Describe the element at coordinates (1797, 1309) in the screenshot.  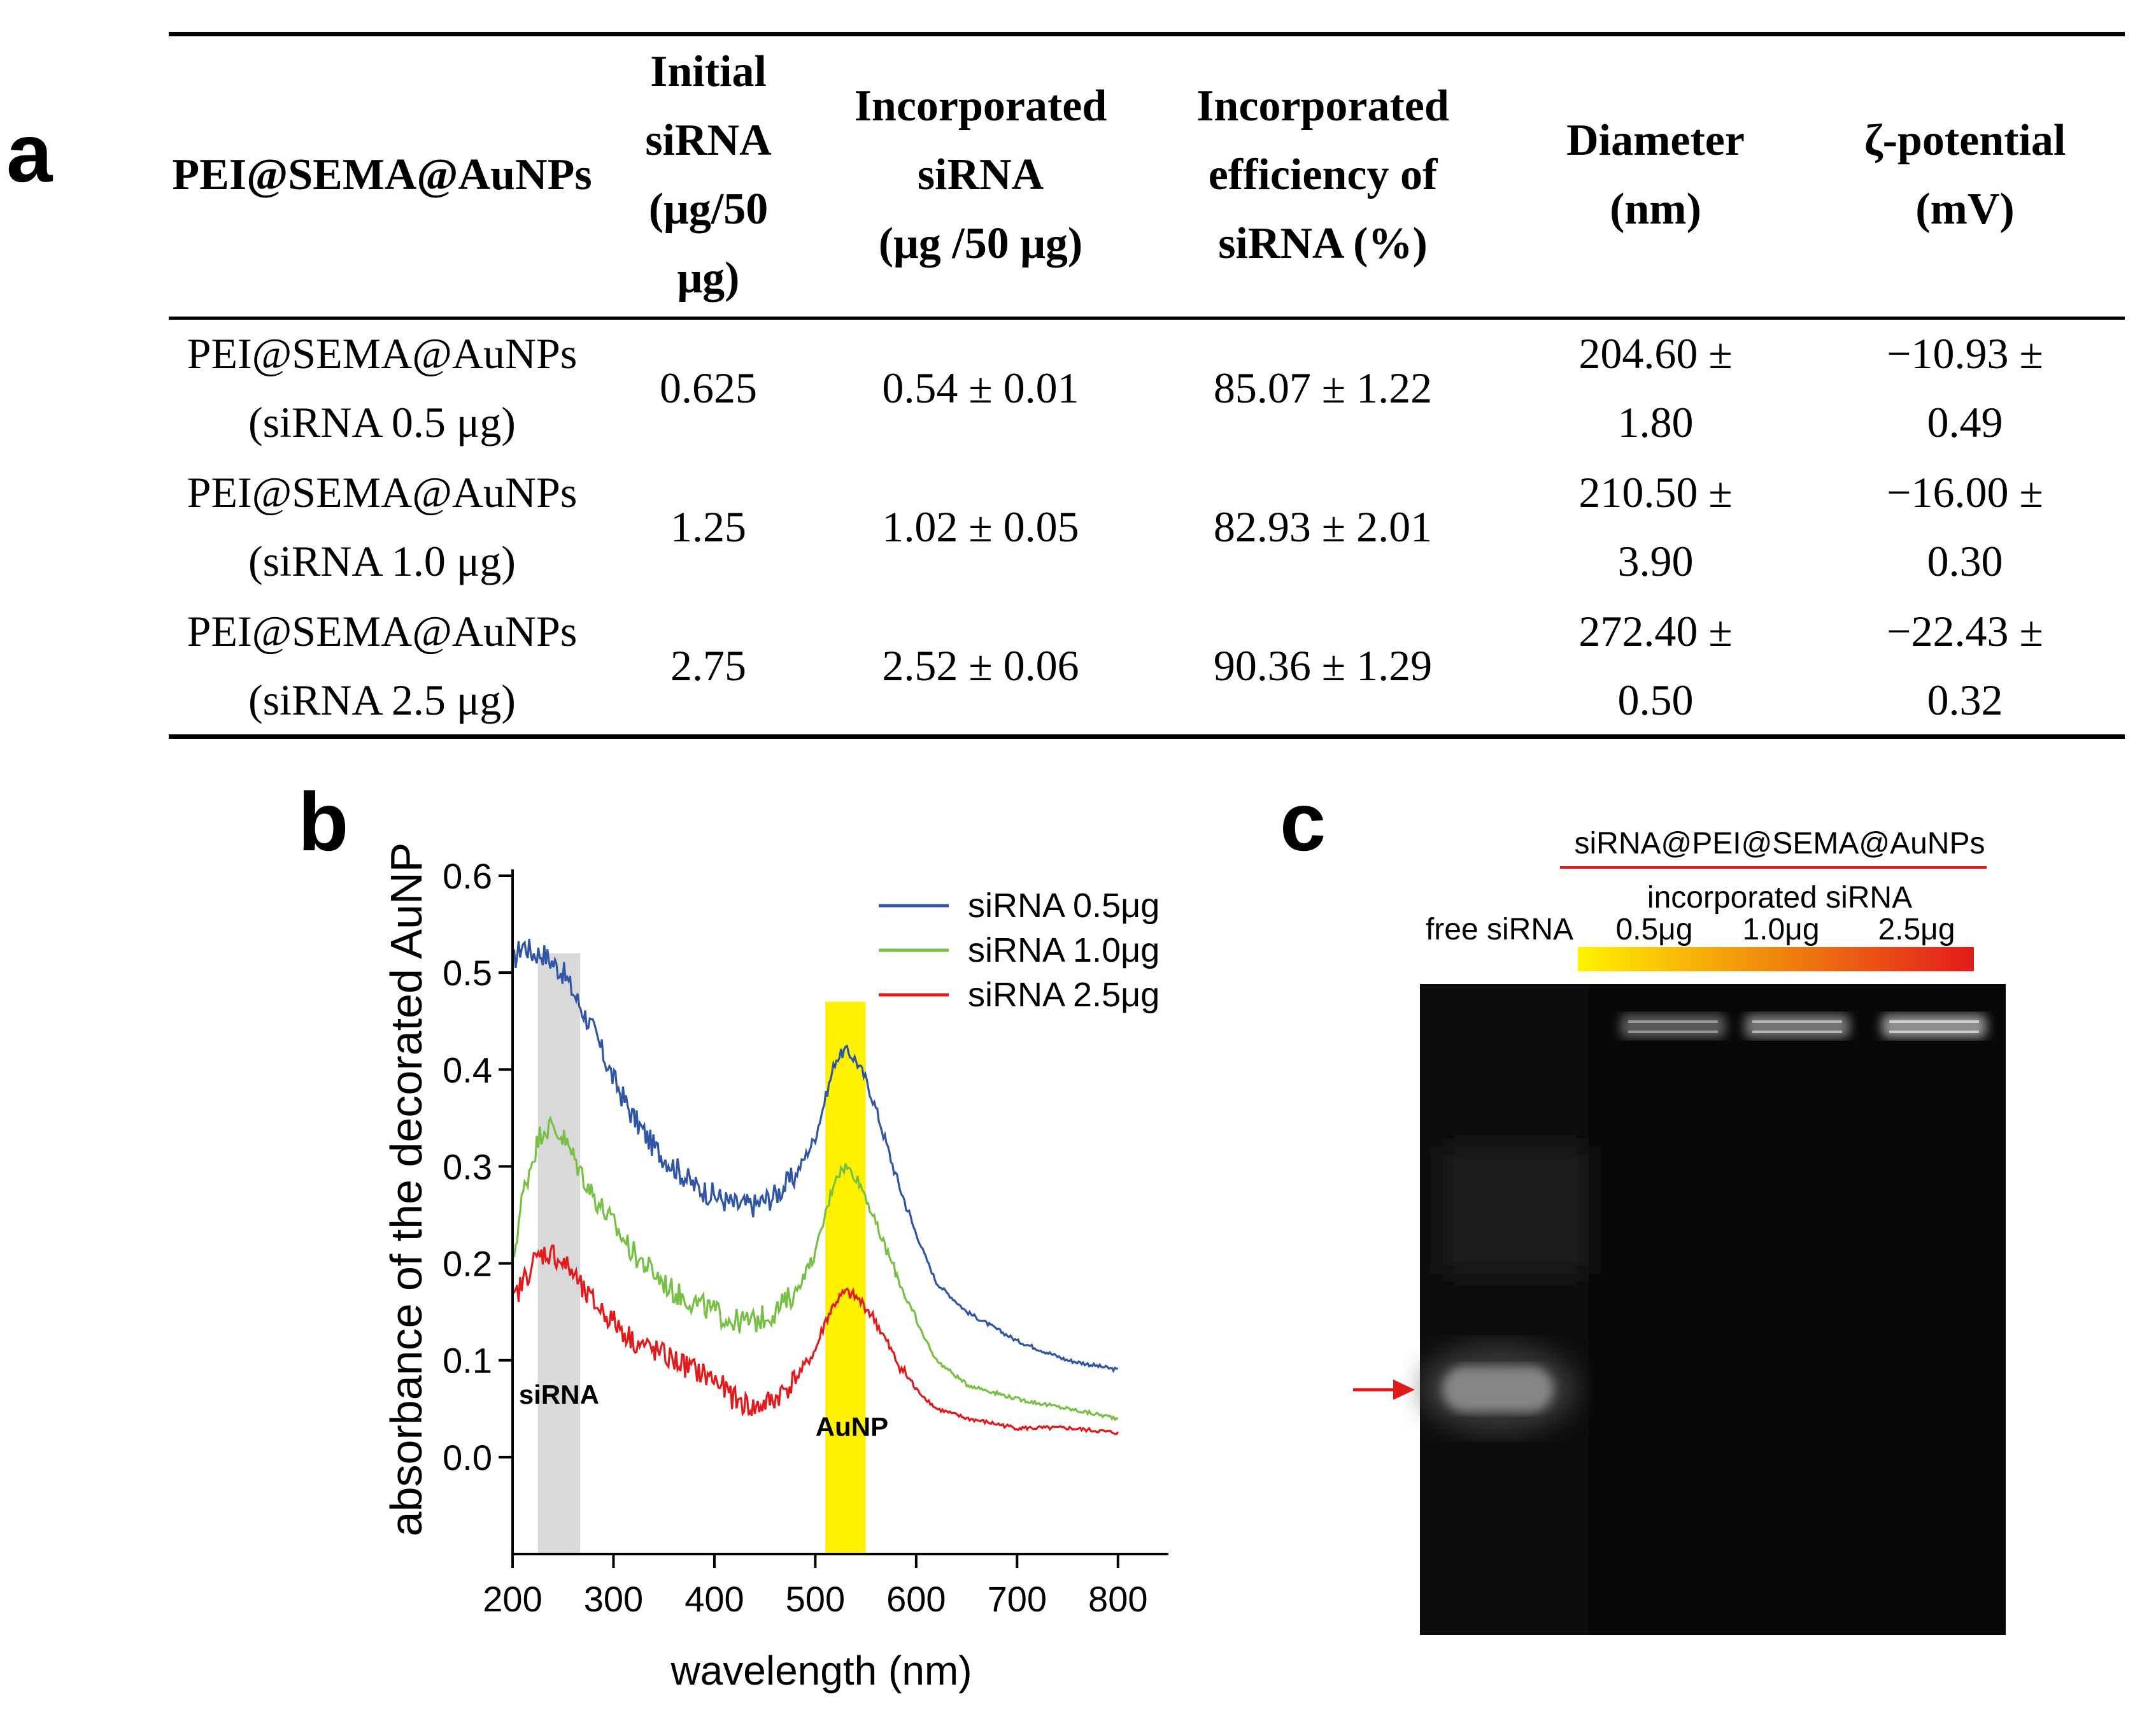
I see `gel-loaded-lanes` at that location.